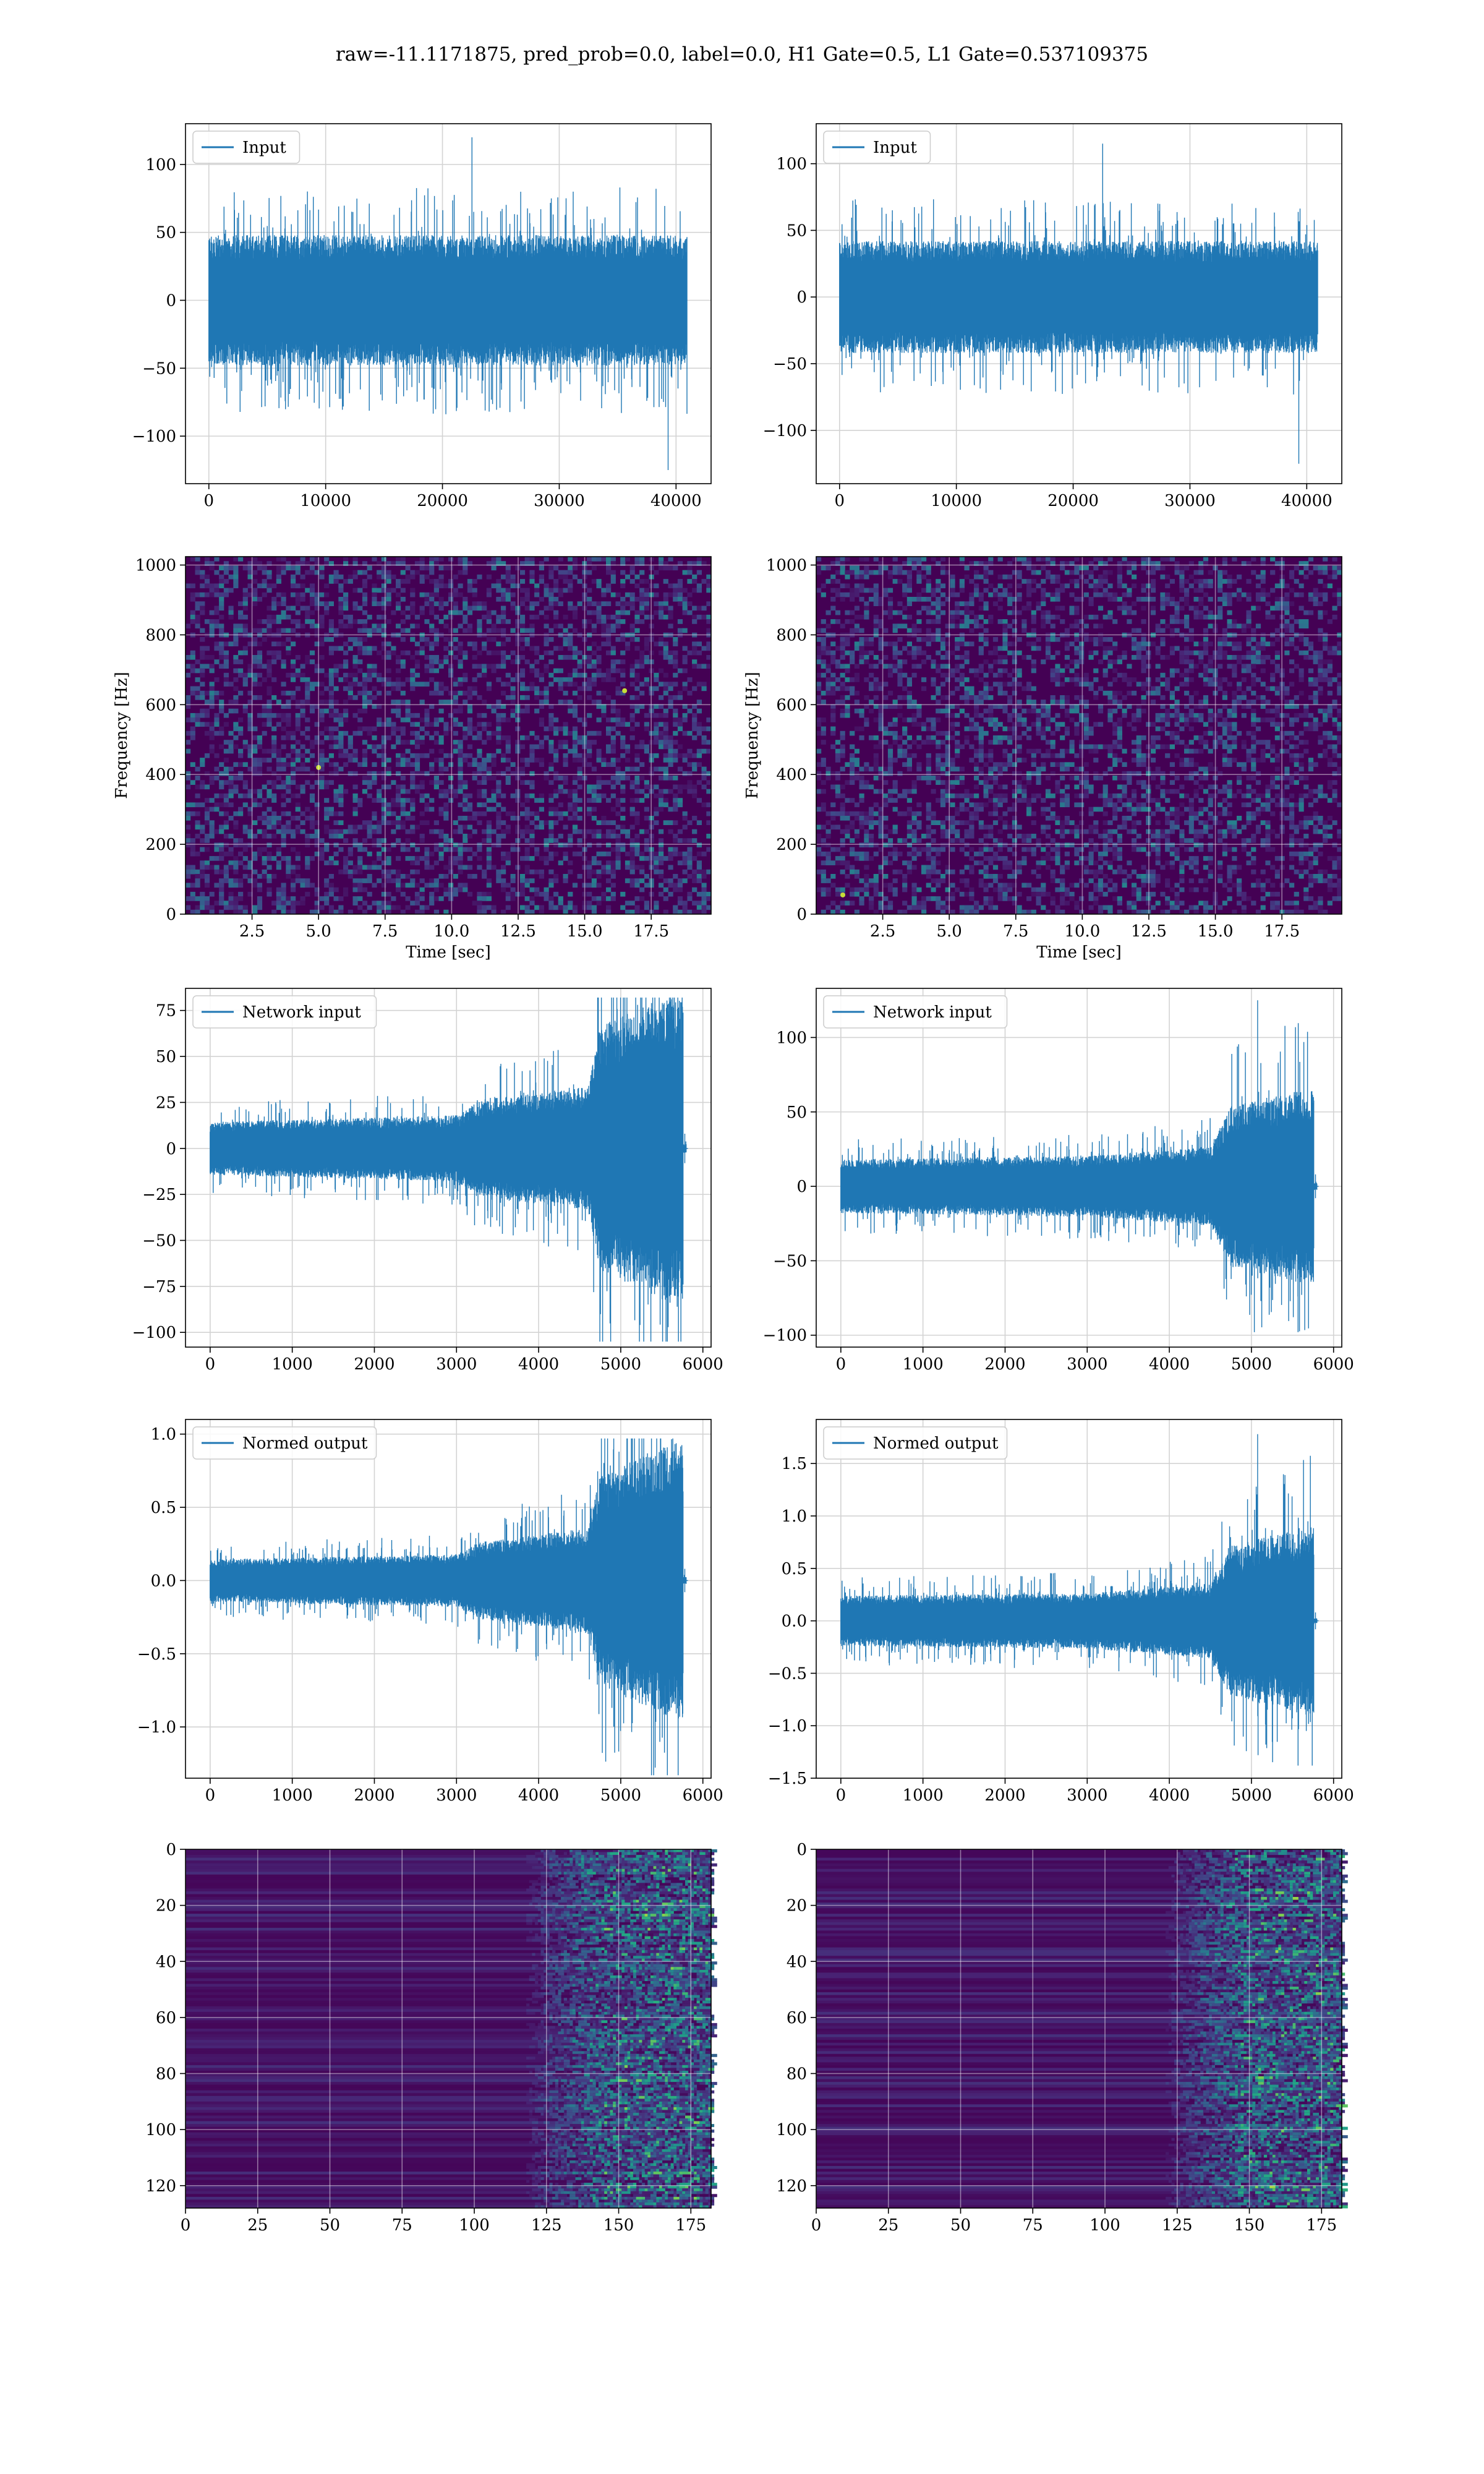 The height and width of the screenshot is (2474, 1484). Describe the element at coordinates (794, 1464) in the screenshot. I see `y-tick-label: 1.5` at that location.